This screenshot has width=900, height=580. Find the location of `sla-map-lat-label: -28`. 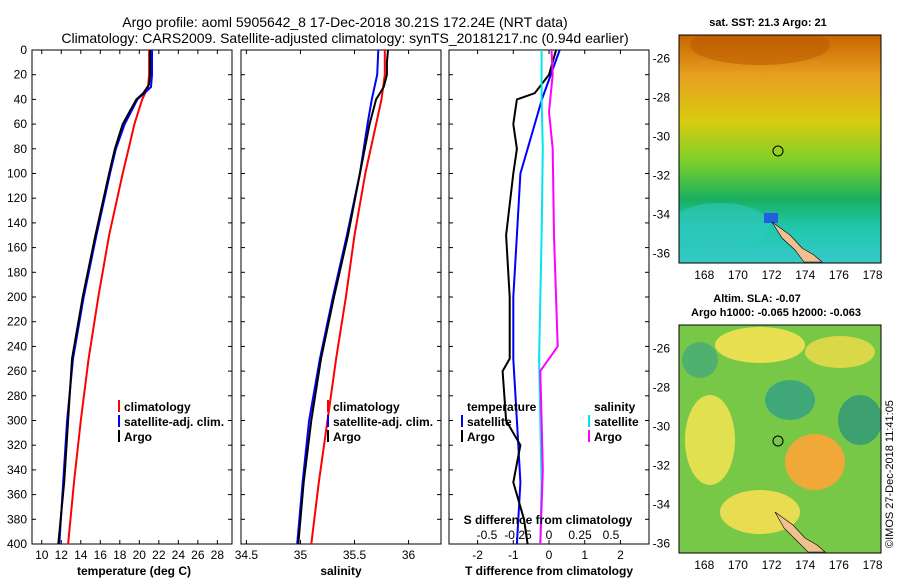

sla-map-lat-label: -28 is located at coordinates (662, 387).